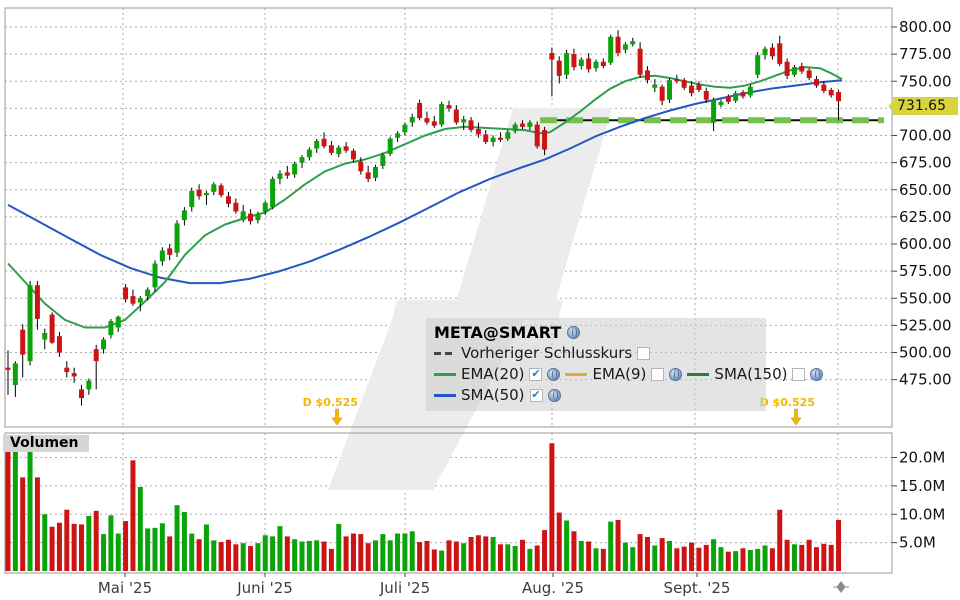 Image resolution: width=960 pixels, height=600 pixels. Describe the element at coordinates (925, 54) in the screenshot. I see `price-tick-label: 775.00` at that location.